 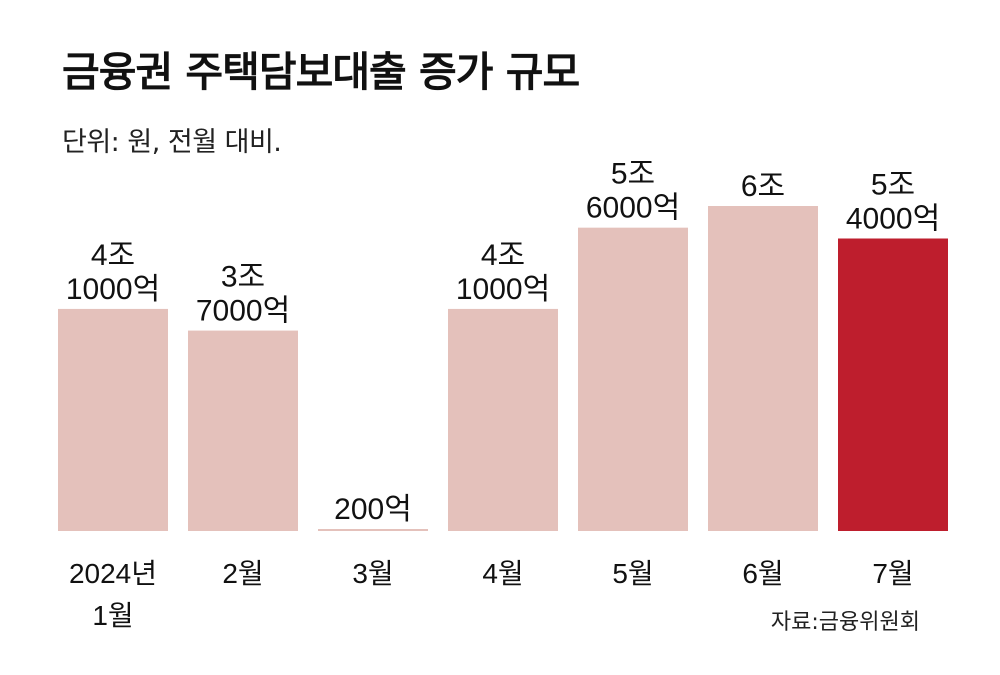 I want to click on value-label-2-2: 7000억, so click(x=243, y=311).